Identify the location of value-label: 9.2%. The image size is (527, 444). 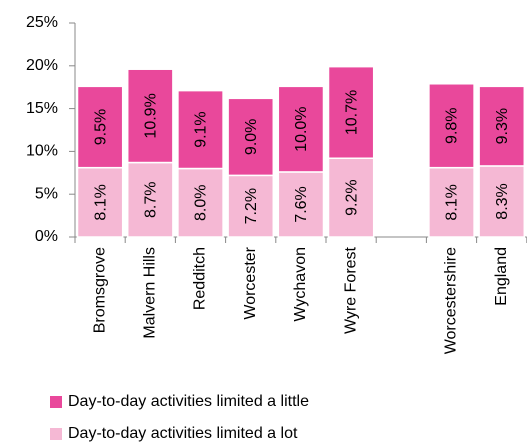
(351, 197).